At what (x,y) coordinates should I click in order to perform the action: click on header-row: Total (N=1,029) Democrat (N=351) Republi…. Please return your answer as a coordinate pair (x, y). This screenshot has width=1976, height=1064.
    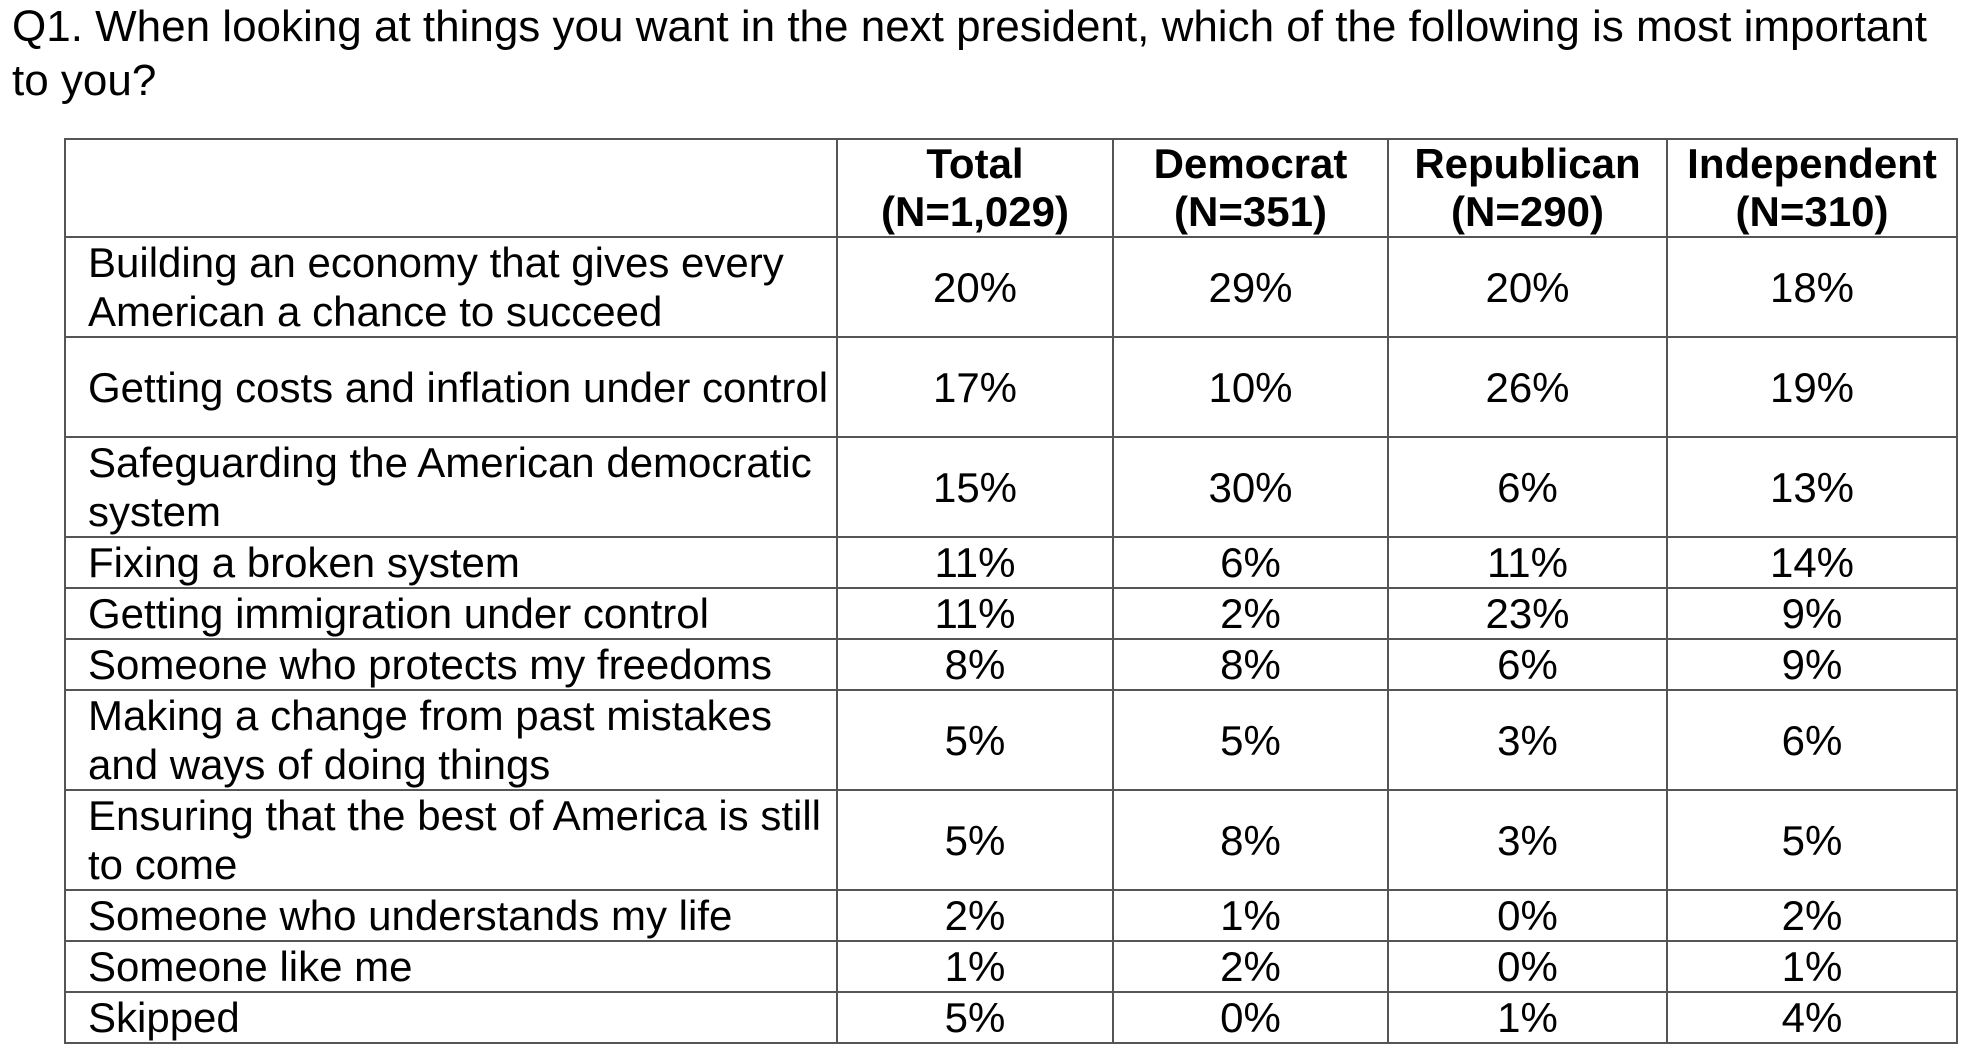
    Looking at the image, I should click on (1011, 188).